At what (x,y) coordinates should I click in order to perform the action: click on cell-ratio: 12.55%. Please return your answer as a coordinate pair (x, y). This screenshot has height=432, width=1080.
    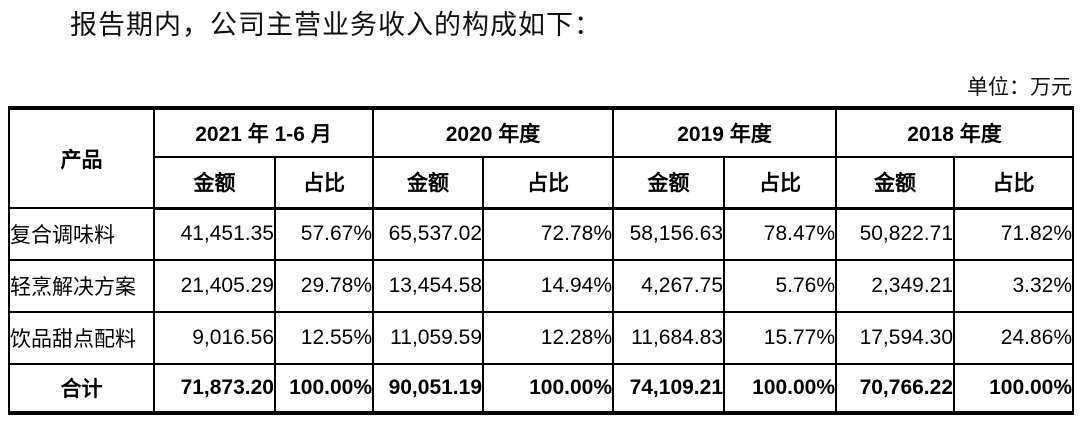
    Looking at the image, I should click on (324, 338).